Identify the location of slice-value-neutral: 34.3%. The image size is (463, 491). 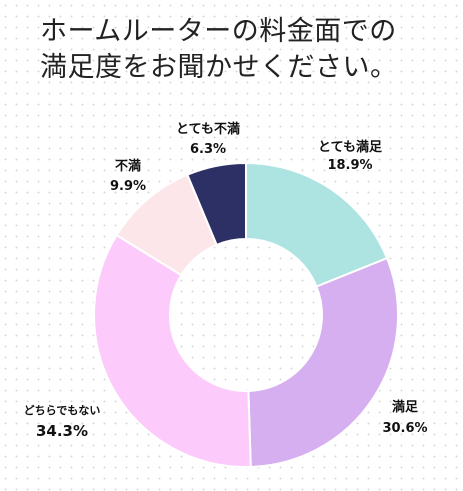
(62, 431).